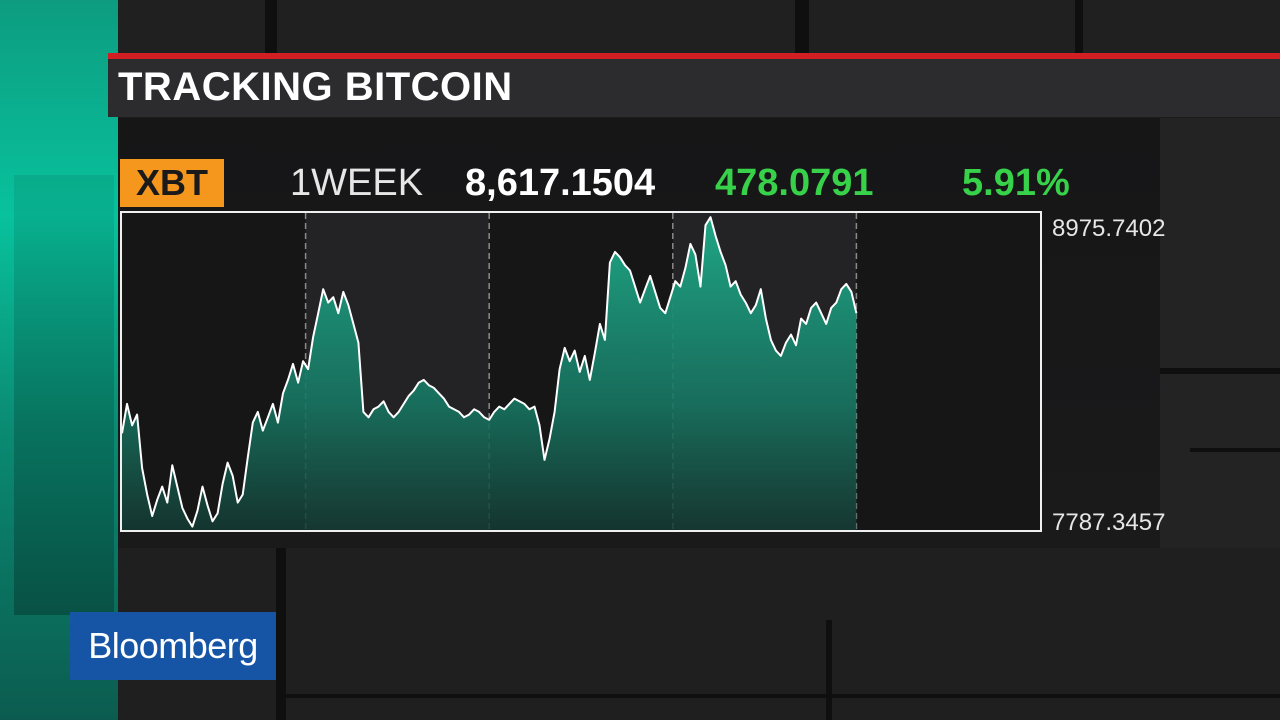 This screenshot has width=1280, height=720. I want to click on change-percent: 5.91%, so click(1016, 183).